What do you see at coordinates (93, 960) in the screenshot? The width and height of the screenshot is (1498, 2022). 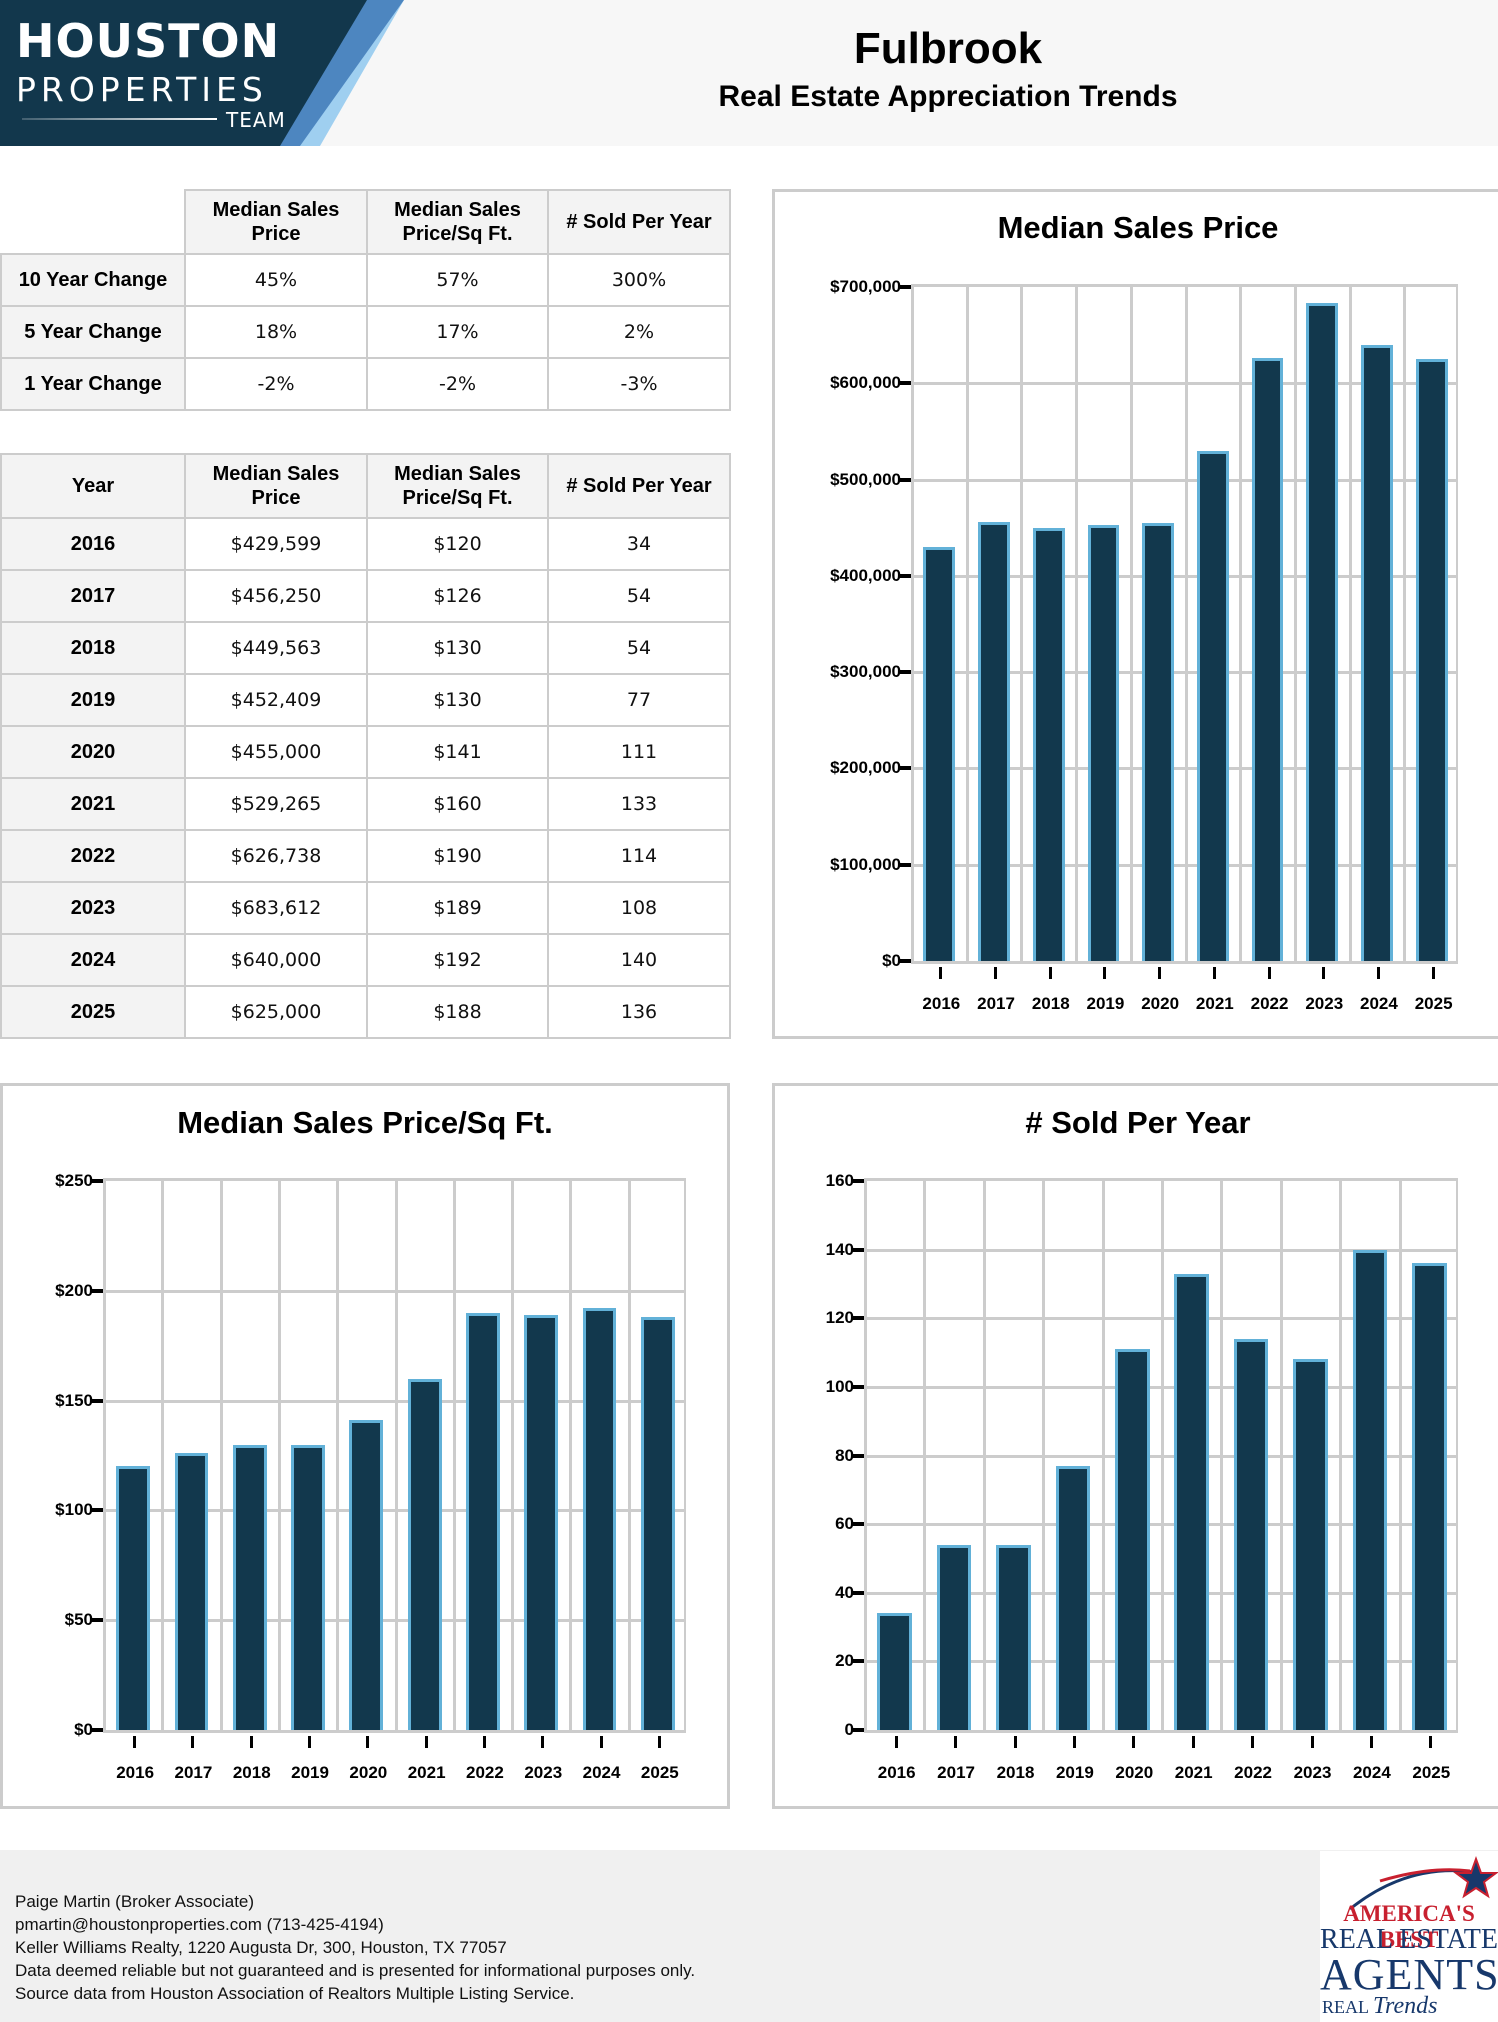 I see `year-cell: 2024` at bounding box center [93, 960].